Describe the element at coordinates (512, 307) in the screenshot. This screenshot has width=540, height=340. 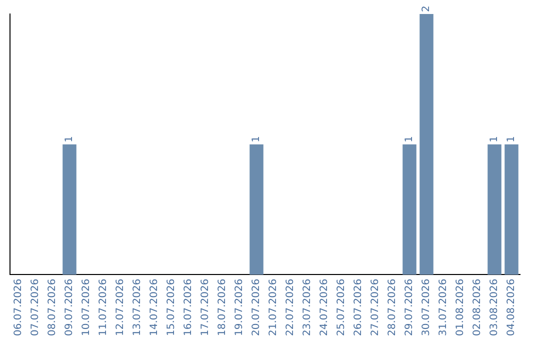
I see `x-tick-label: 04.08.2026` at that location.